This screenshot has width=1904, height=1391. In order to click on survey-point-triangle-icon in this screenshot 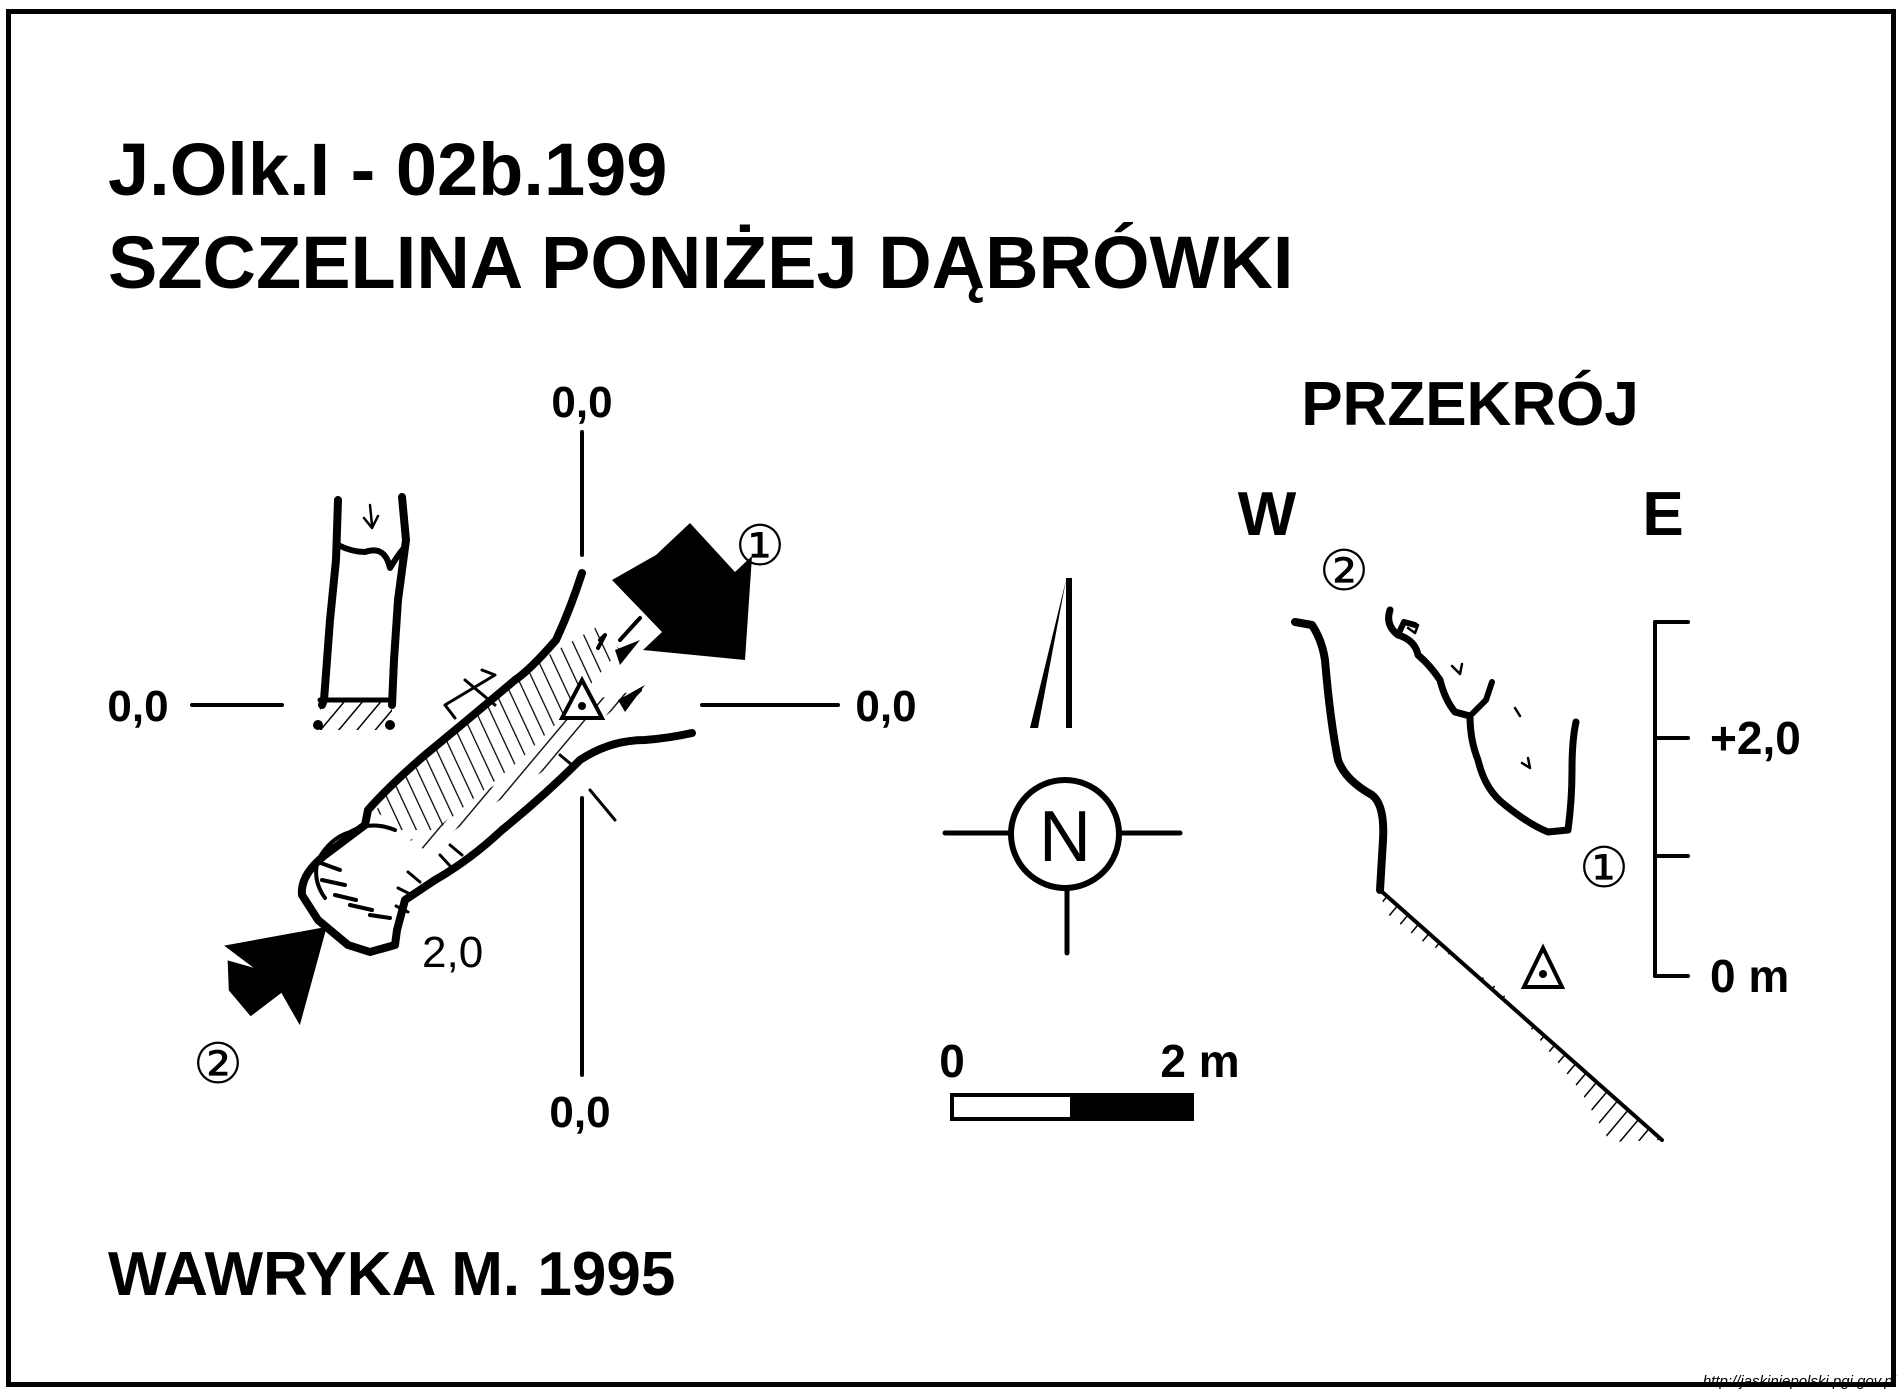, I will do `click(582, 697)`.